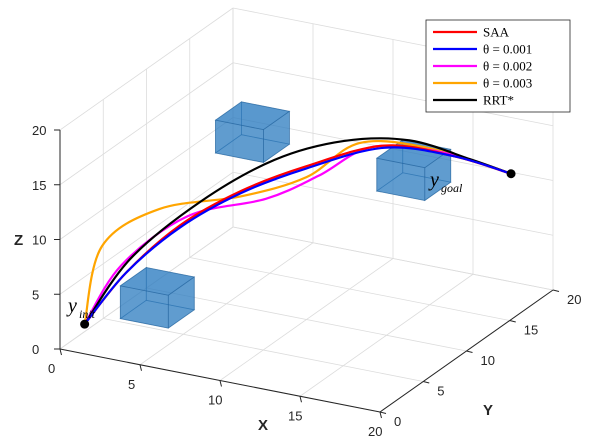  What do you see at coordinates (39, 185) in the screenshot?
I see `z-tick-label: 15` at bounding box center [39, 185].